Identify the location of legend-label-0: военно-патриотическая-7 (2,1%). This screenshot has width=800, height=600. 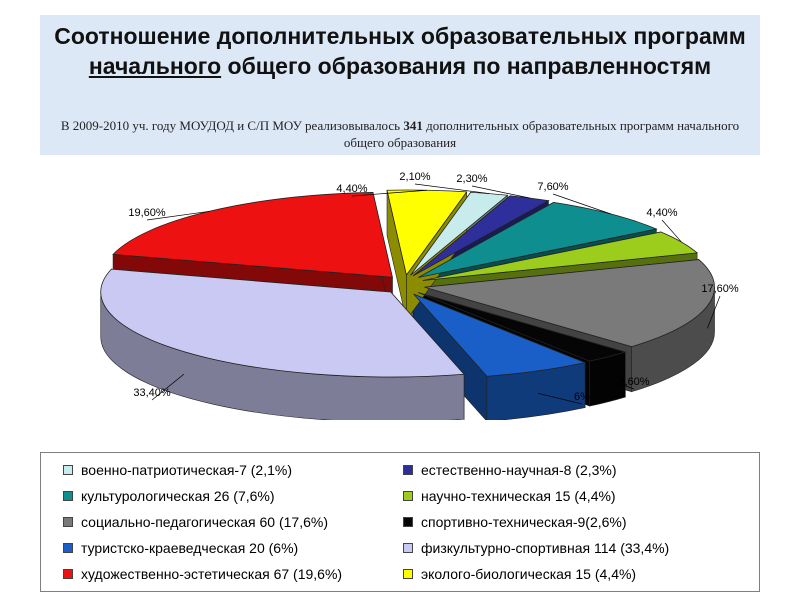
(187, 470).